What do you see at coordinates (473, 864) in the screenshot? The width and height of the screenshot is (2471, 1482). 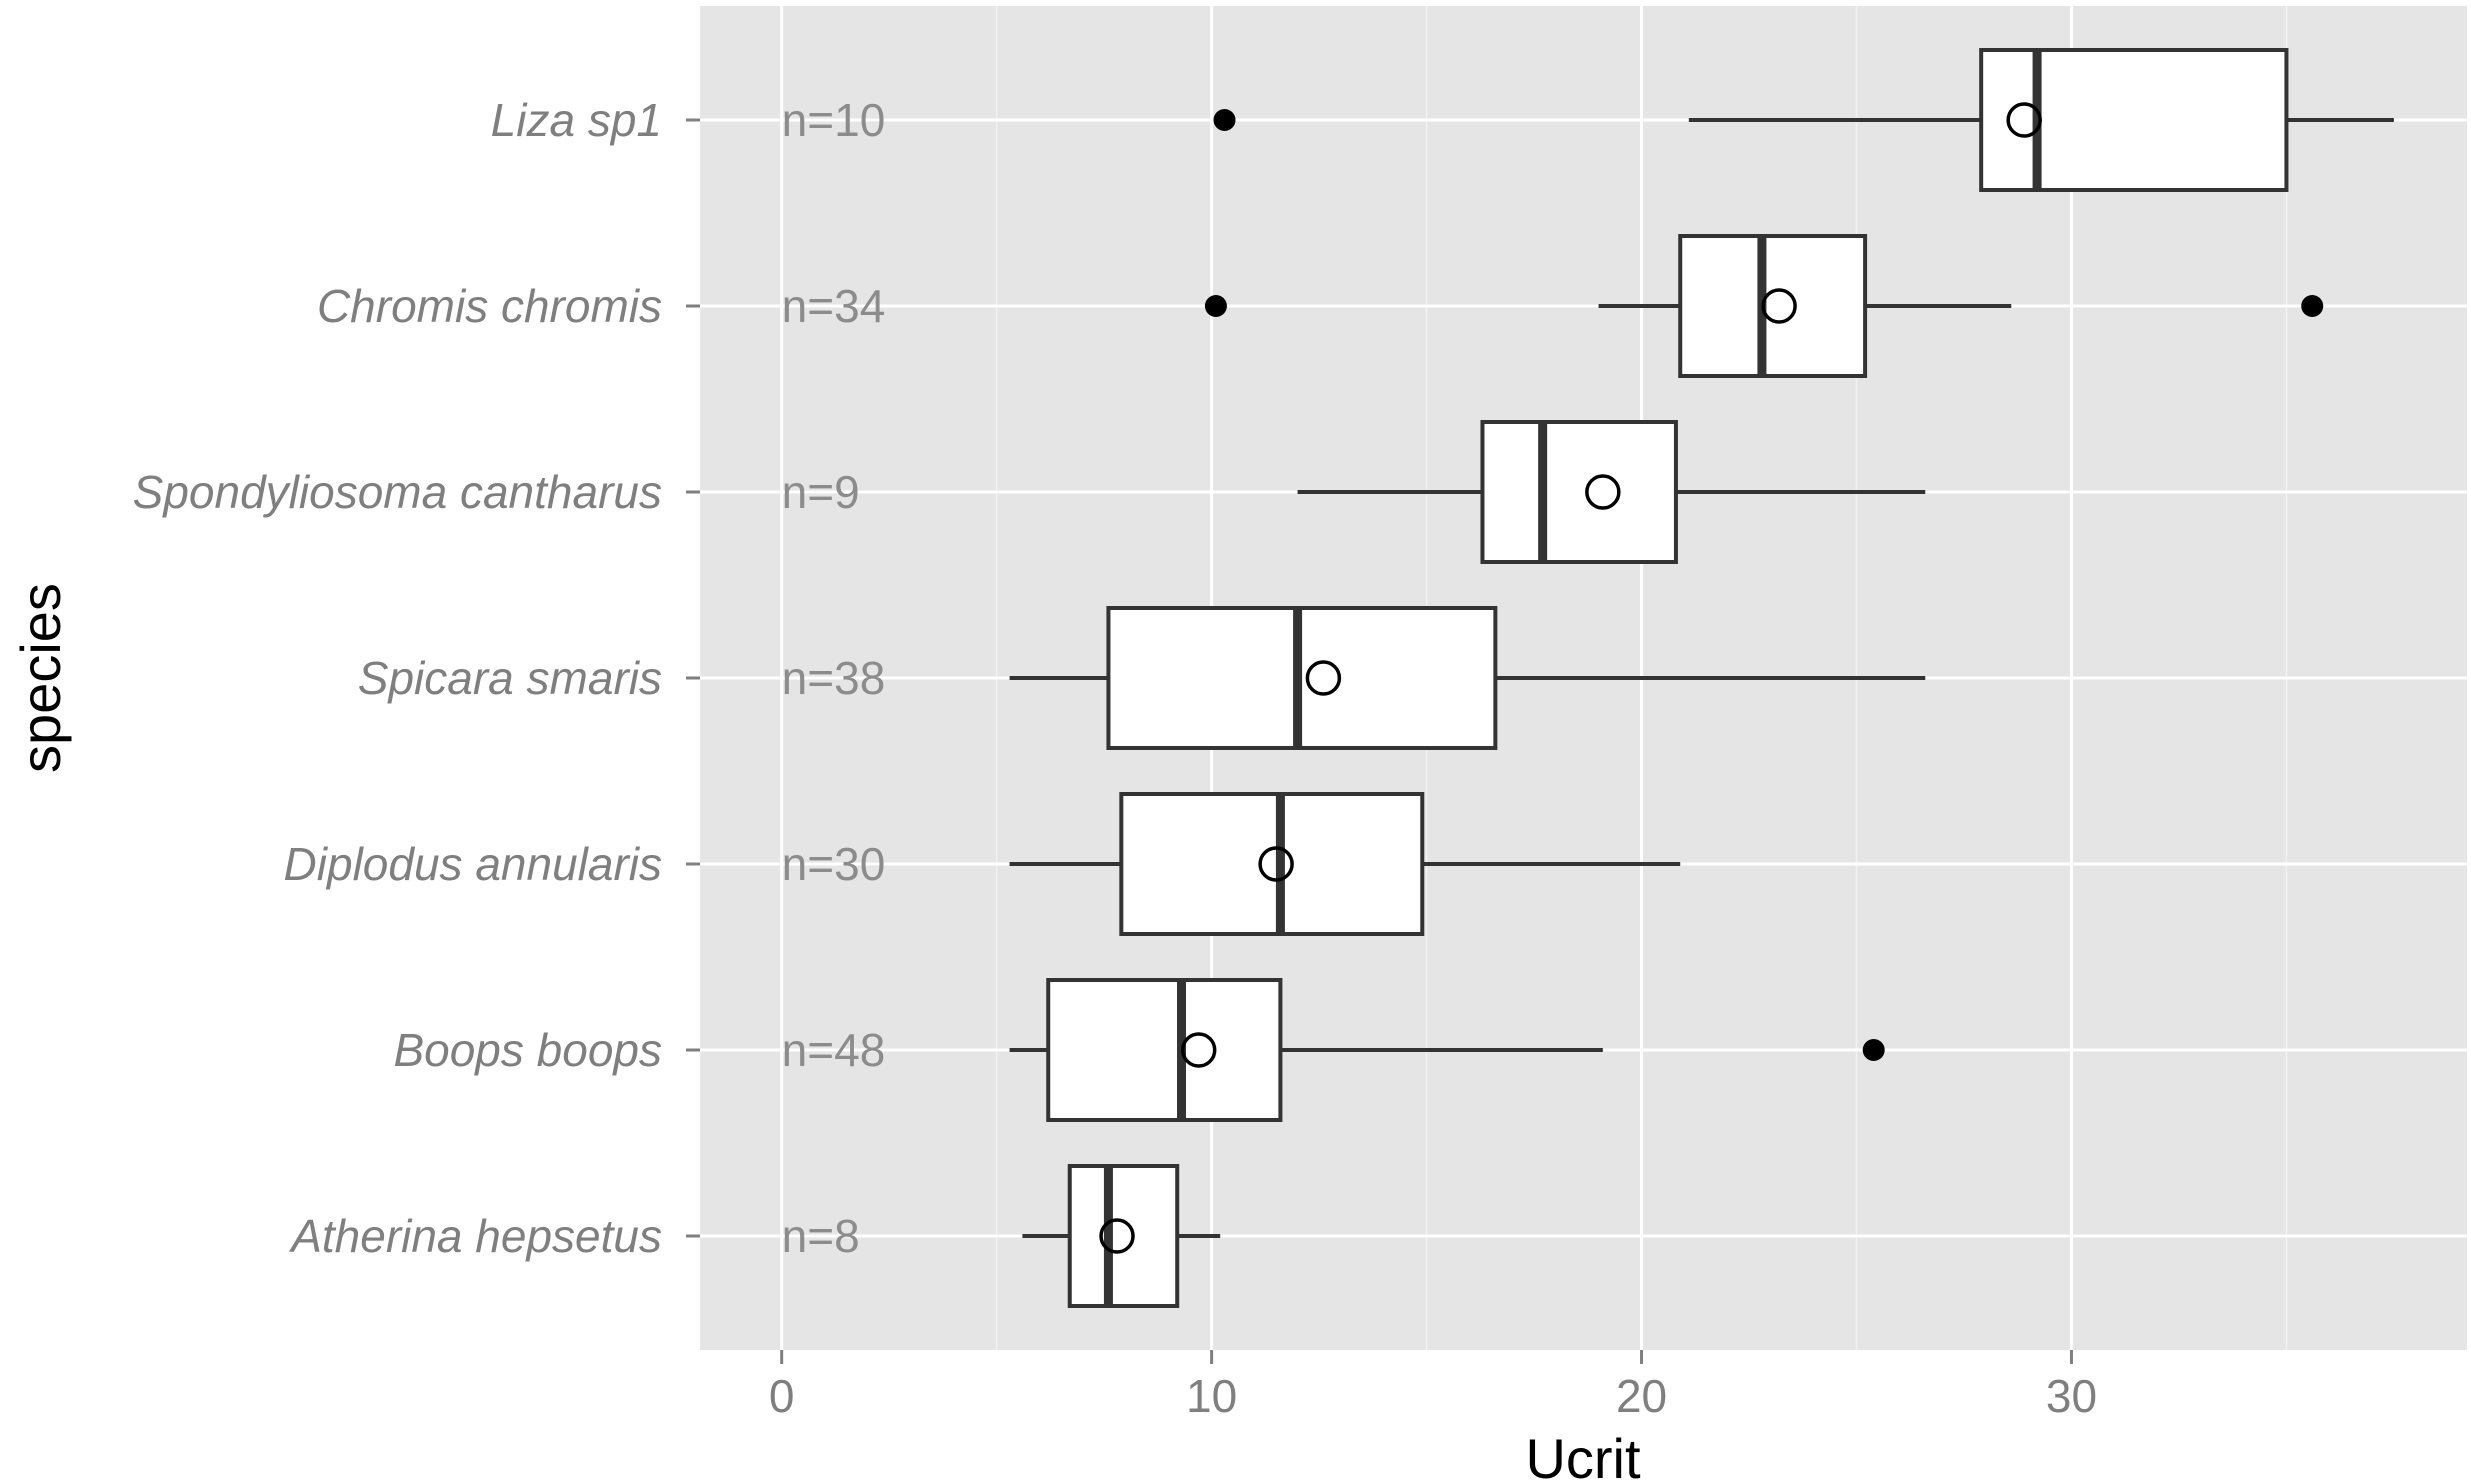 I see `y-tick-label: Diplodus annularis` at bounding box center [473, 864].